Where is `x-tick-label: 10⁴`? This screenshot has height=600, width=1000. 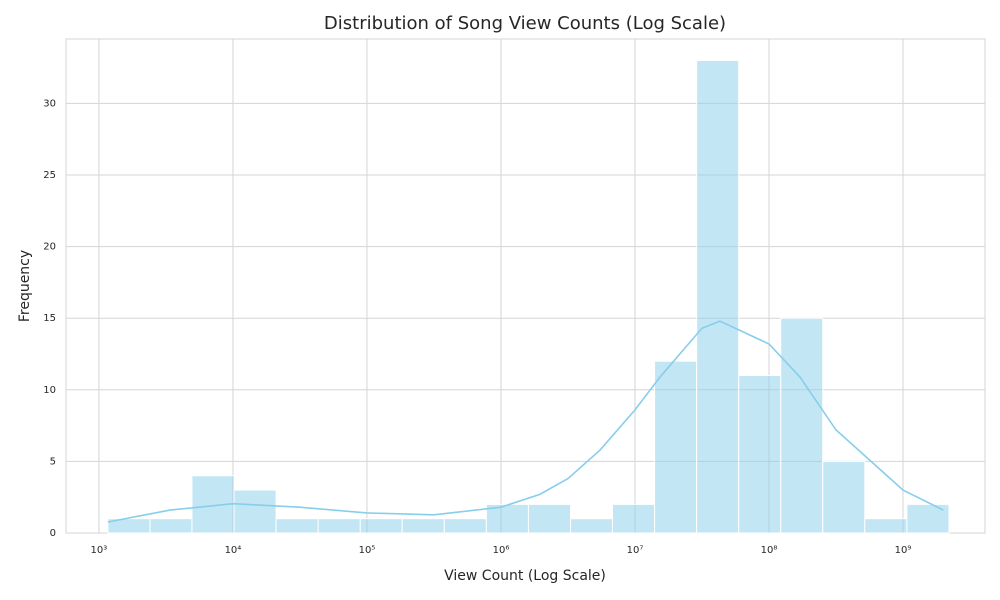
x-tick-label: 10⁴ is located at coordinates (233, 550).